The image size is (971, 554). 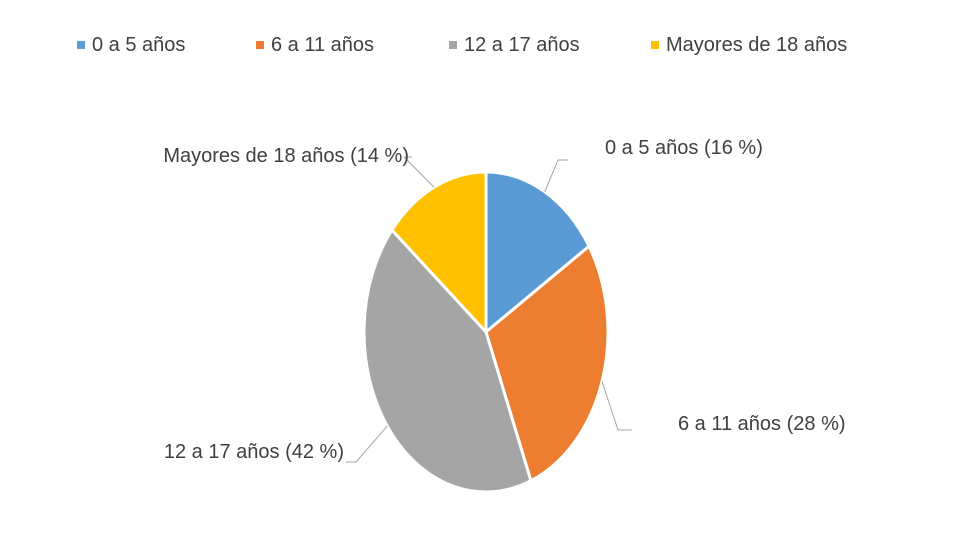 I want to click on data-label-mayores-18: Mayores de 18 años (14 %), so click(x=286, y=156).